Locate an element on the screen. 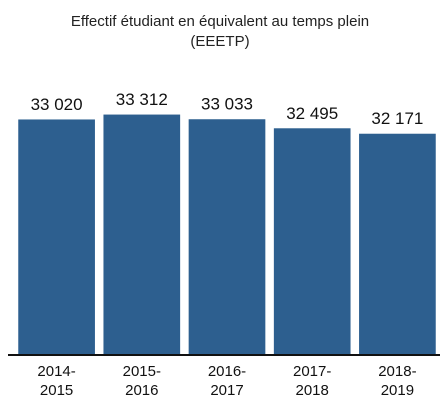 This screenshot has width=440, height=404. value-label: 33 020 is located at coordinates (57, 104).